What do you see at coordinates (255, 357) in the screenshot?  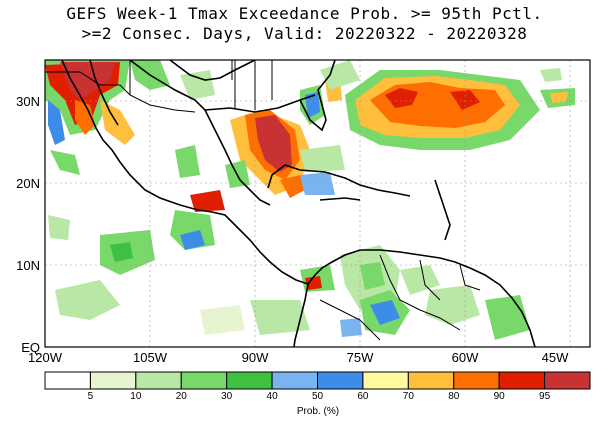 I see `lon-label-90w: 90W` at bounding box center [255, 357].